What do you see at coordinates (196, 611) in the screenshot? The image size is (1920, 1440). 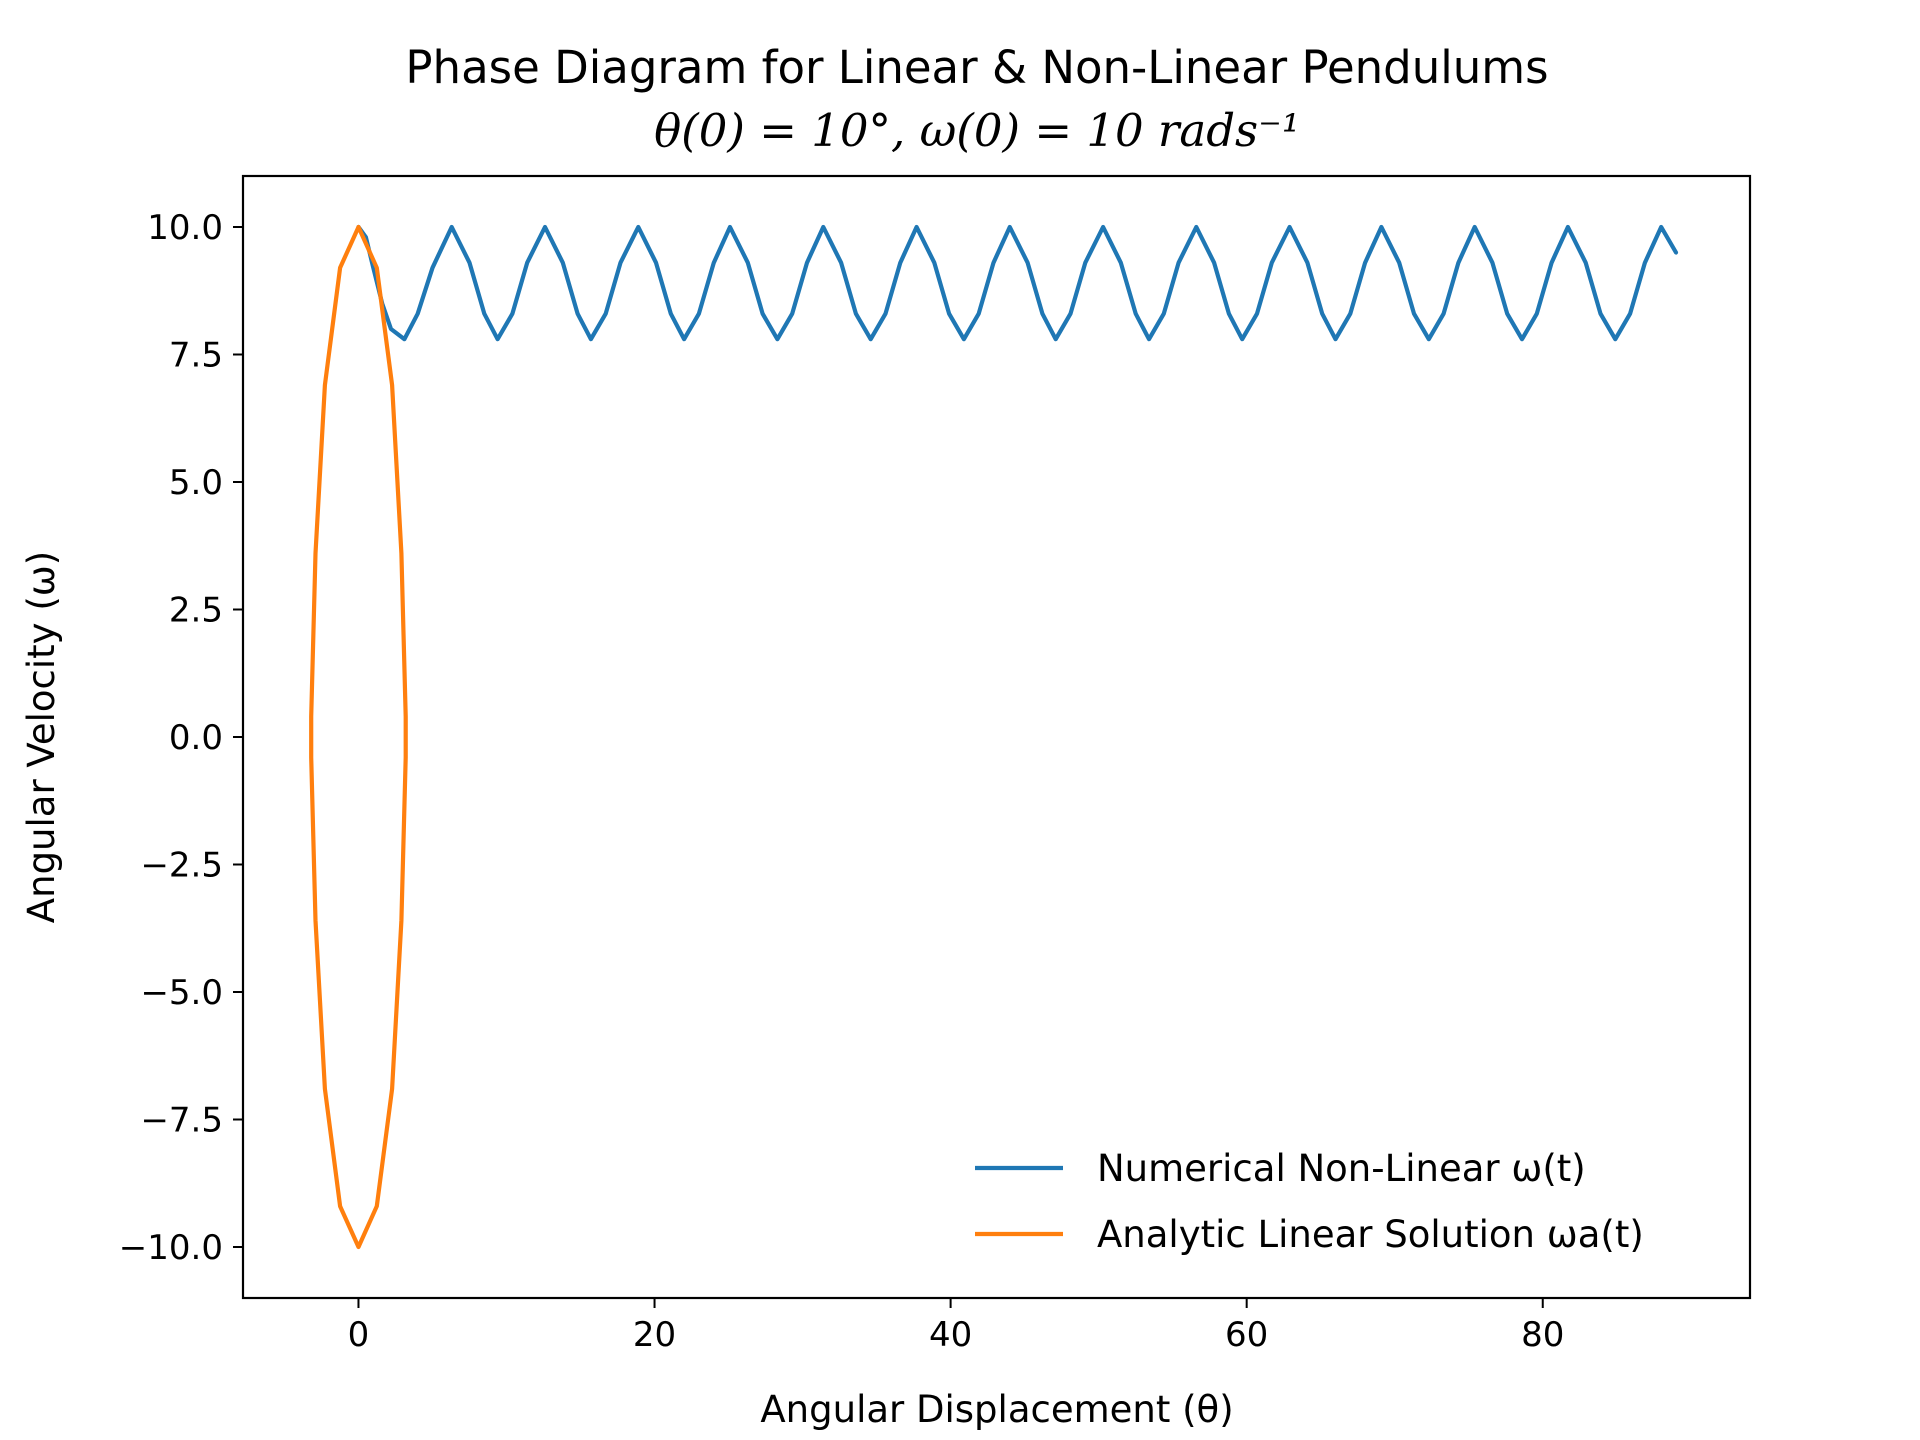 I see `y-tick-label: 2.5` at bounding box center [196, 611].